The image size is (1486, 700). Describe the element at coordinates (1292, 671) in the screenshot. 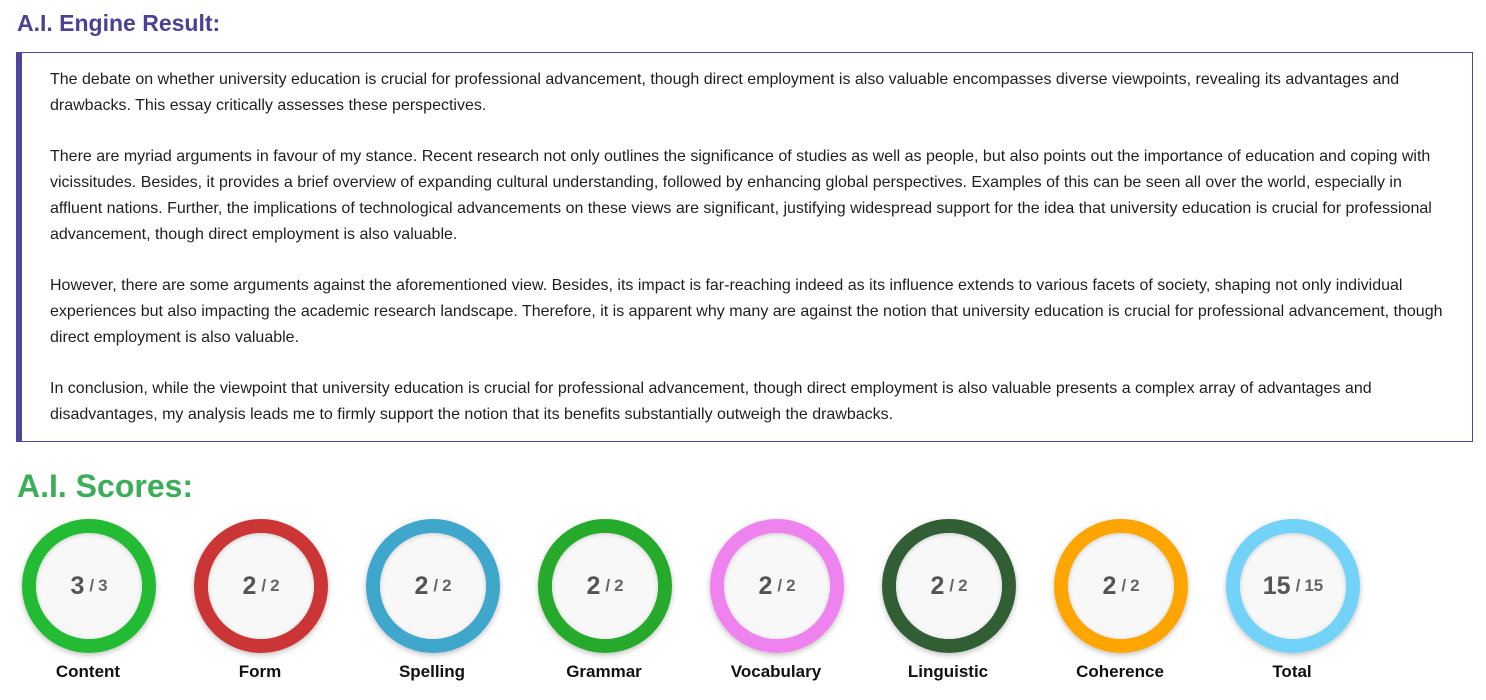

I see `score-label: Total` at that location.